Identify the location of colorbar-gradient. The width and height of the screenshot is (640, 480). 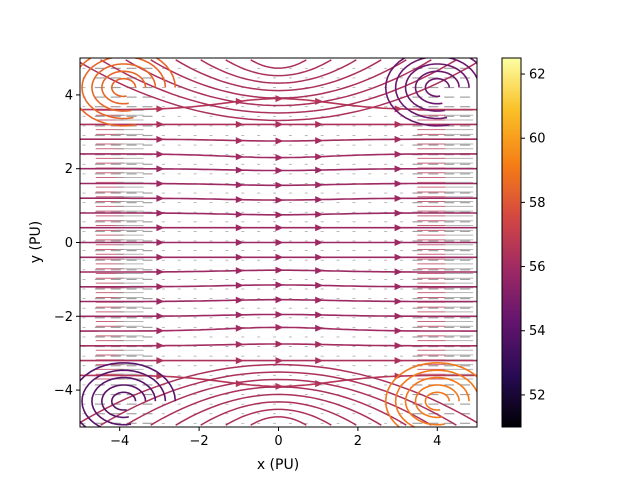
(511, 242).